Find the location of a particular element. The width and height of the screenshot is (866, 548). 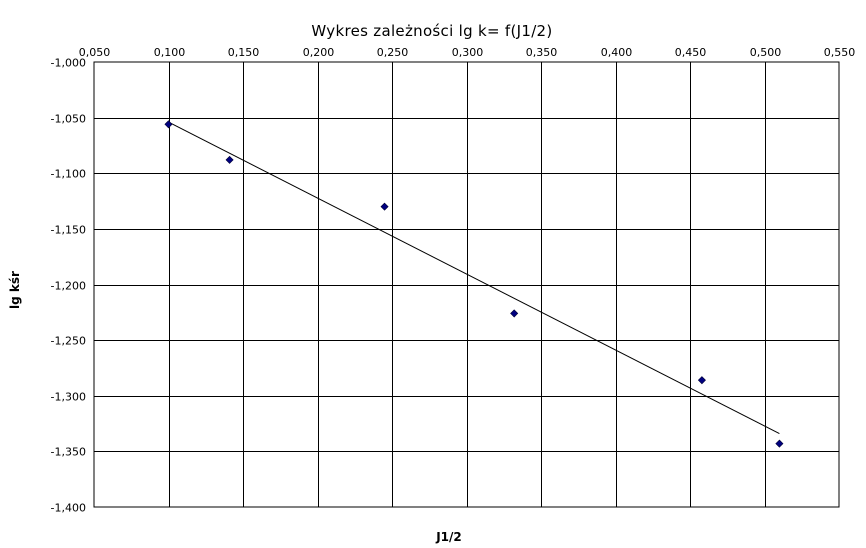

y-tick-label: -1,000 is located at coordinates (68, 63).